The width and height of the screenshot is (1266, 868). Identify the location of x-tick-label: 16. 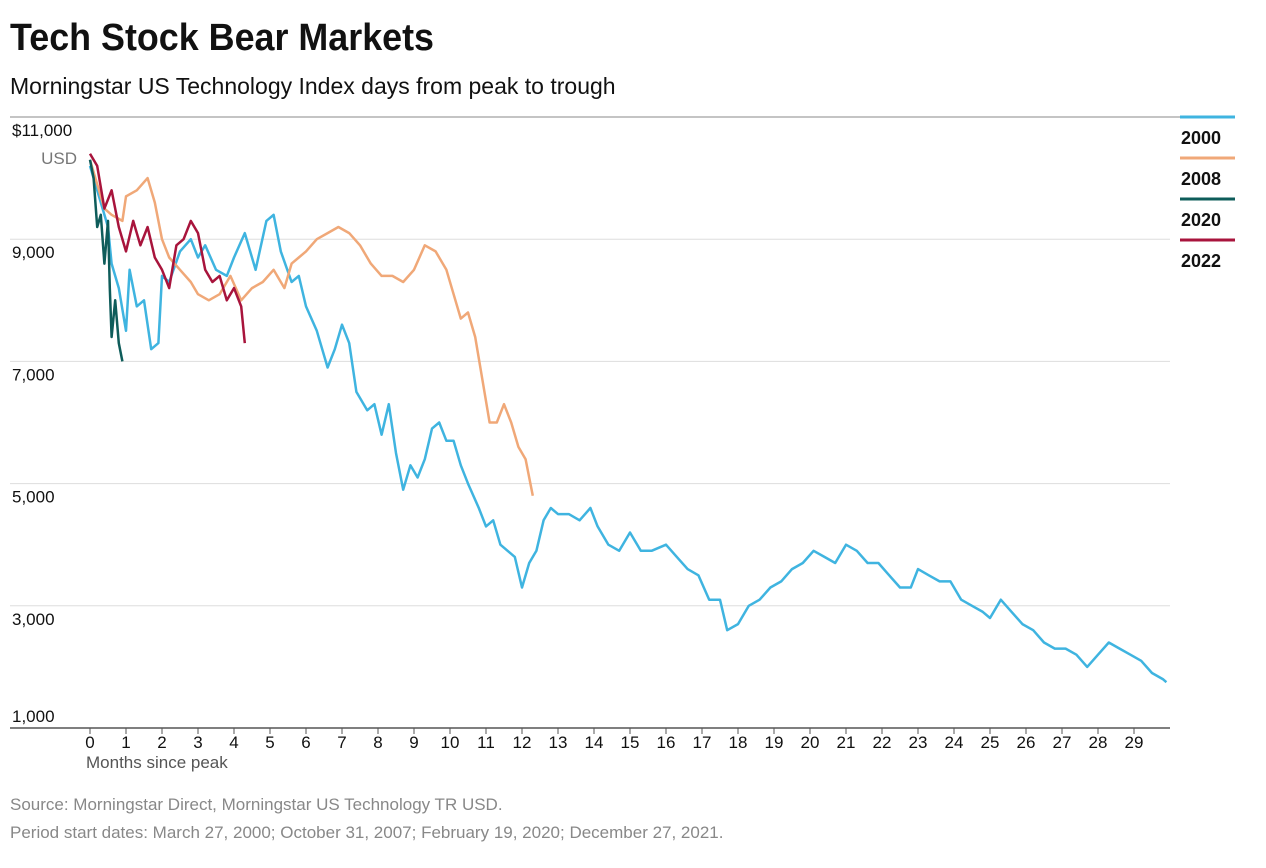
(666, 742).